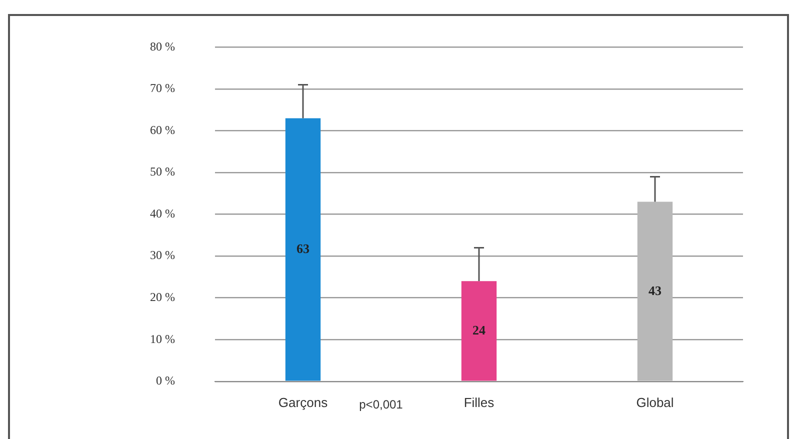  What do you see at coordinates (303, 402) in the screenshot?
I see `x-tick-label: Garçons` at bounding box center [303, 402].